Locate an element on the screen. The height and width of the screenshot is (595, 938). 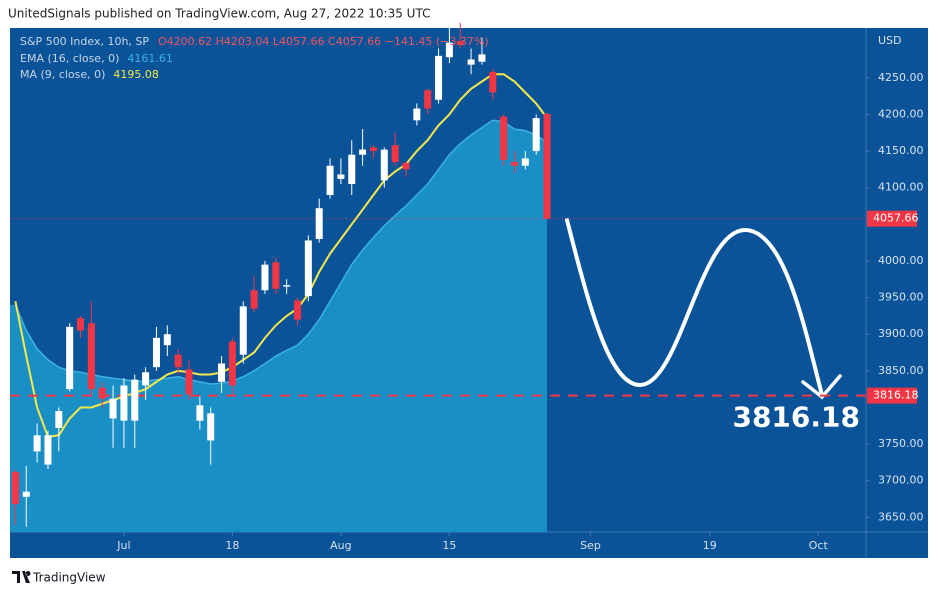
legend-name: MA (9, close, 0) is located at coordinates (62, 74).